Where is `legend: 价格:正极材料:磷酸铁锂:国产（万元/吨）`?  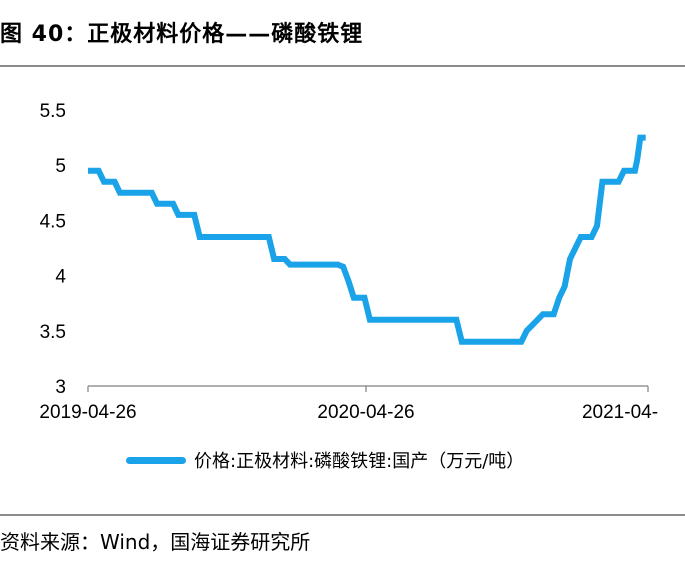
legend: 价格:正极材料:磷酸铁锂:国产（万元/吨） is located at coordinates (325, 460).